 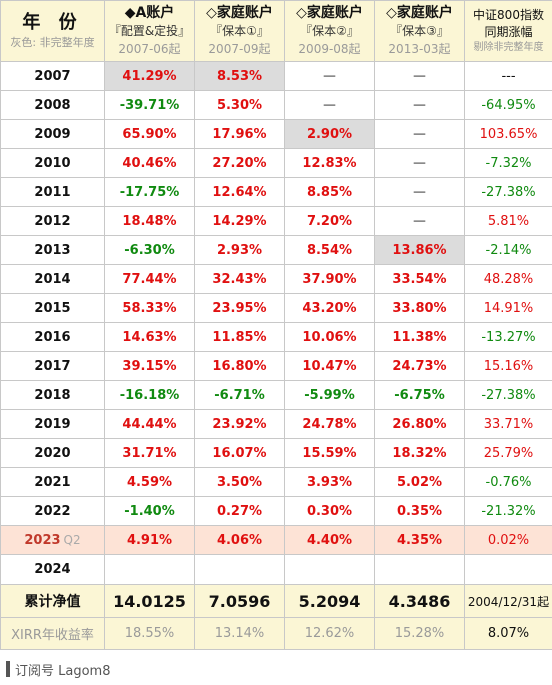 What do you see at coordinates (52, 569) in the screenshot?
I see `year-label: 2024` at bounding box center [52, 569].